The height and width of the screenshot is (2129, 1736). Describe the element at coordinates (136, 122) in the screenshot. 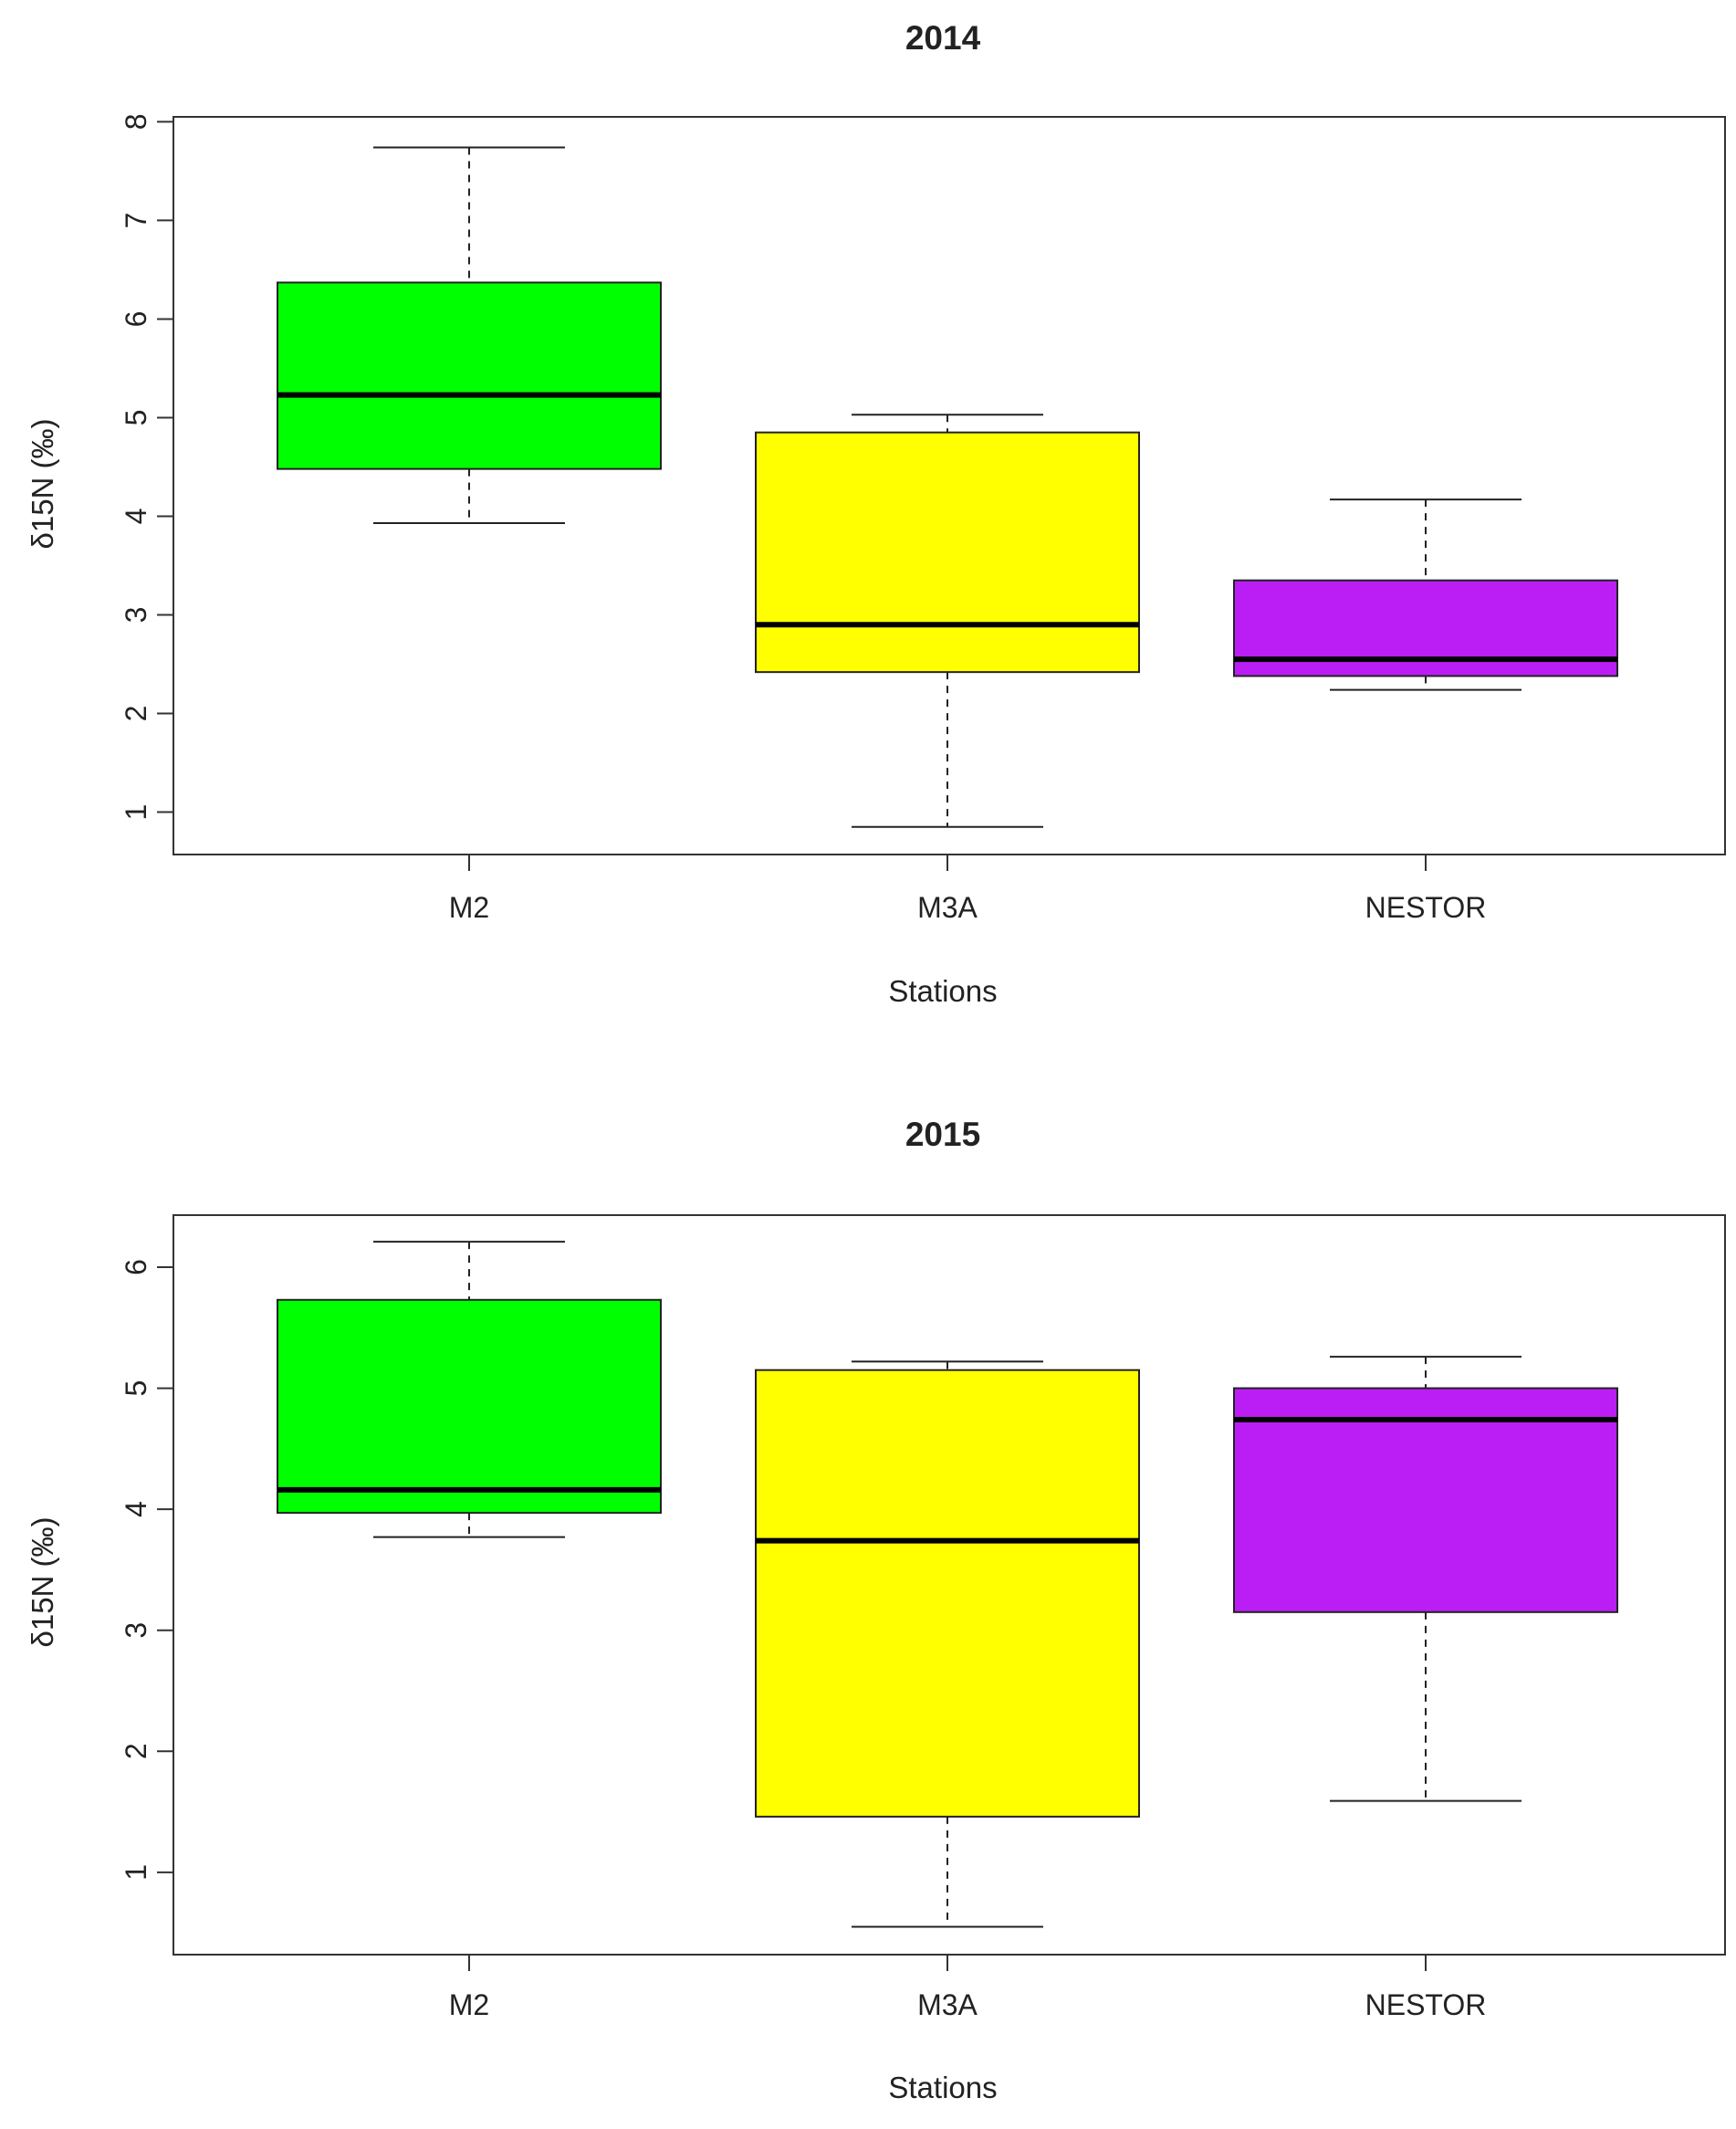

I see `y-tick-label: 8` at that location.